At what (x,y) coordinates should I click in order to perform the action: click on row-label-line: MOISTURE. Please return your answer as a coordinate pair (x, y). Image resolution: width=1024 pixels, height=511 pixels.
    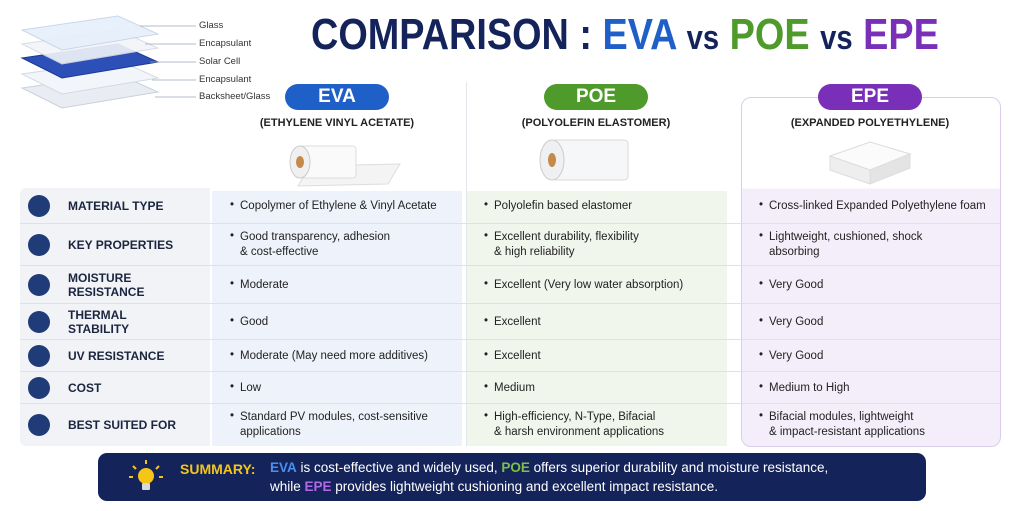
    Looking at the image, I should click on (100, 278).